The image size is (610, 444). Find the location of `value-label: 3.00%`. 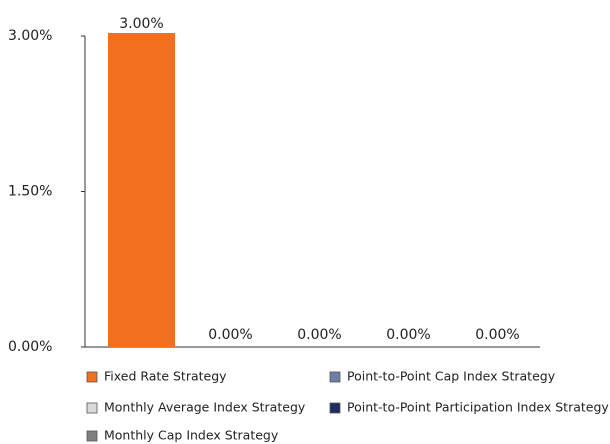

value-label: 3.00% is located at coordinates (141, 24).